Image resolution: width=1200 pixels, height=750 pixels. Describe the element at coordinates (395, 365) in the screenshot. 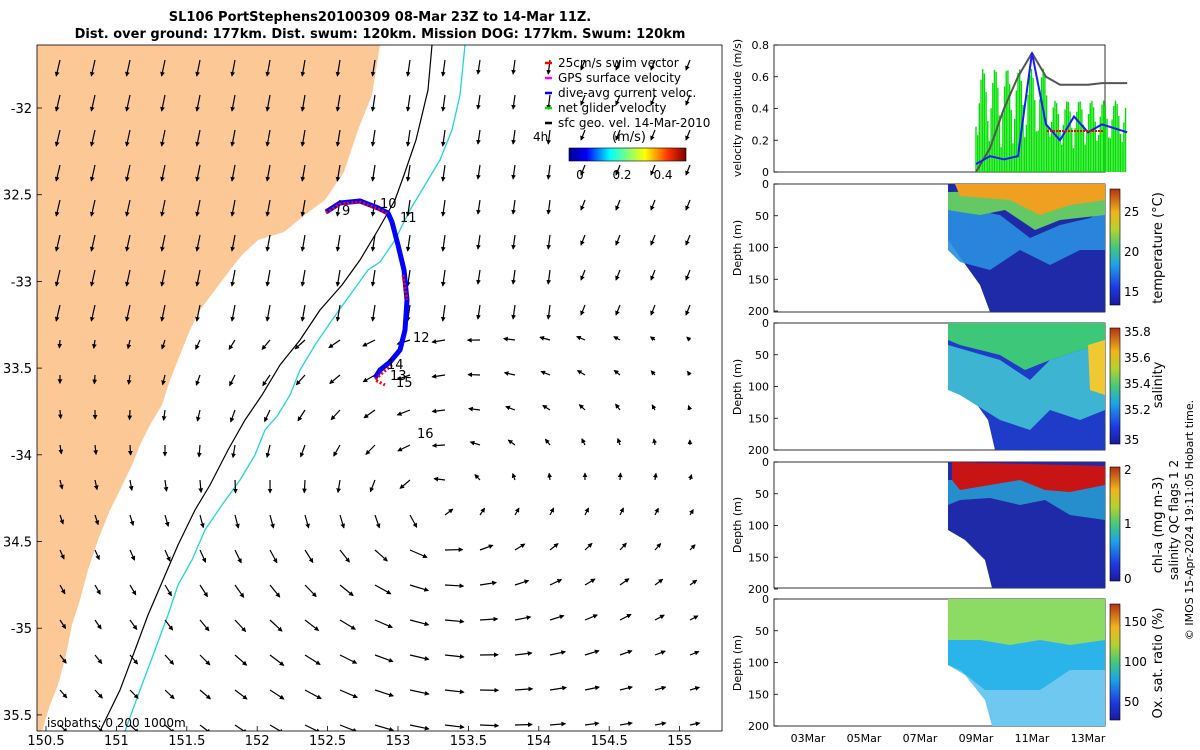

I see `day-label: 14` at that location.